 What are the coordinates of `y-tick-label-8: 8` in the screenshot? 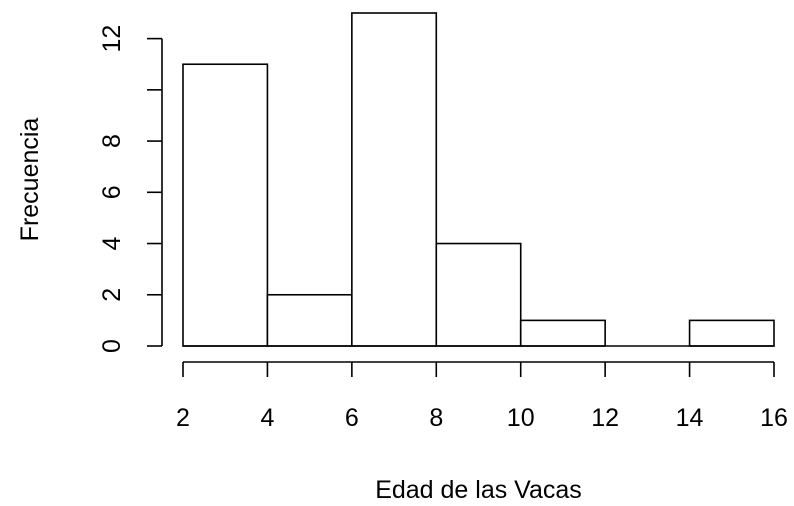 It's located at (112, 141).